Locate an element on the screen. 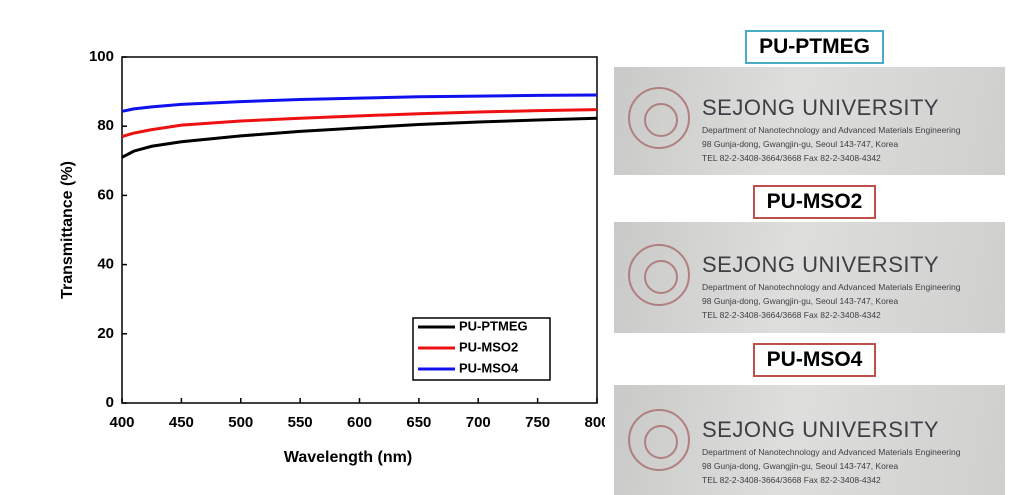  legend-label: PU-PTMEG is located at coordinates (493, 325).